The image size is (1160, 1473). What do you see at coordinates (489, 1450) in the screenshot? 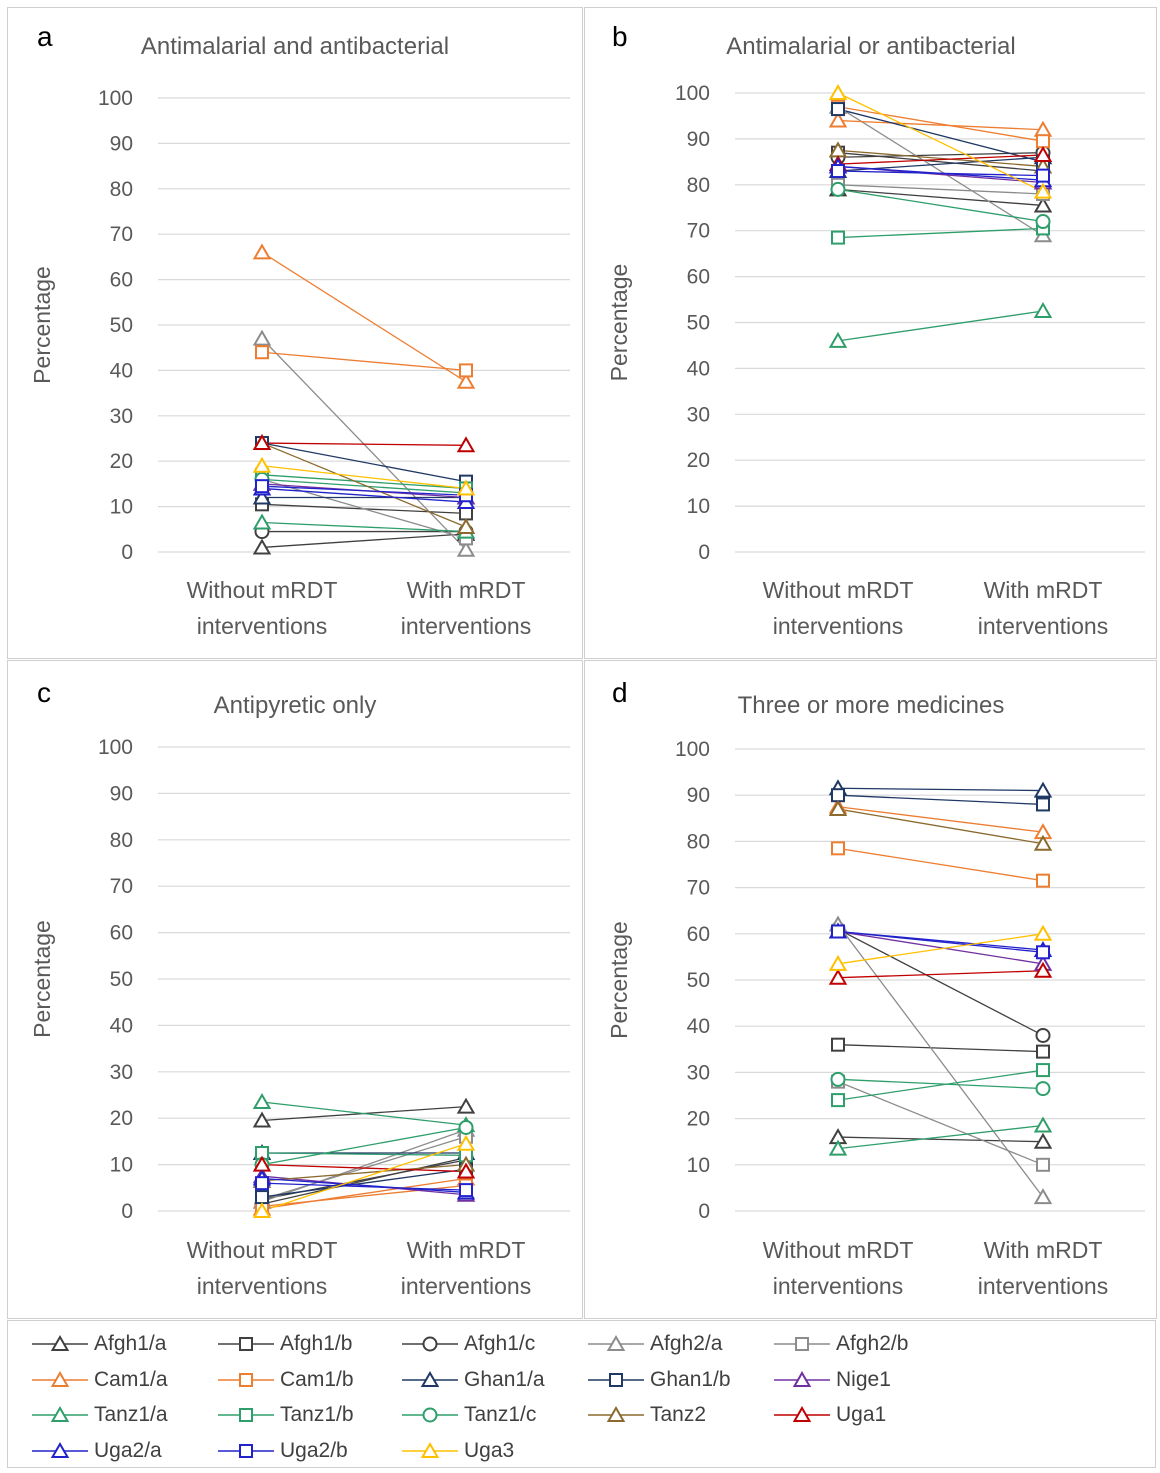
I see `legend-label: Uga3` at bounding box center [489, 1450].